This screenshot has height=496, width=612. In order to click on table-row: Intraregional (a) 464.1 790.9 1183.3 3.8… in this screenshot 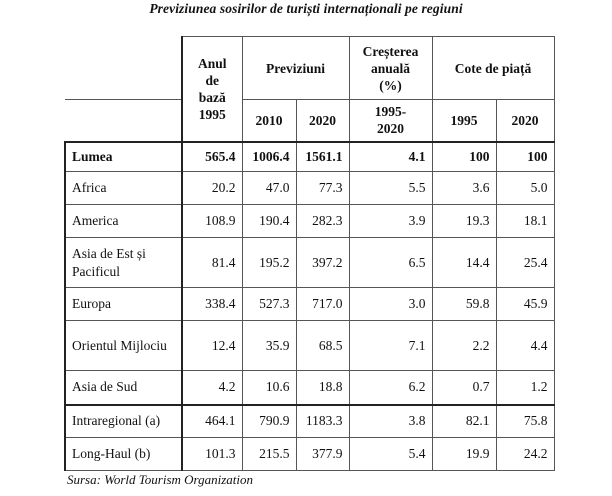, I will do `click(309, 420)`.